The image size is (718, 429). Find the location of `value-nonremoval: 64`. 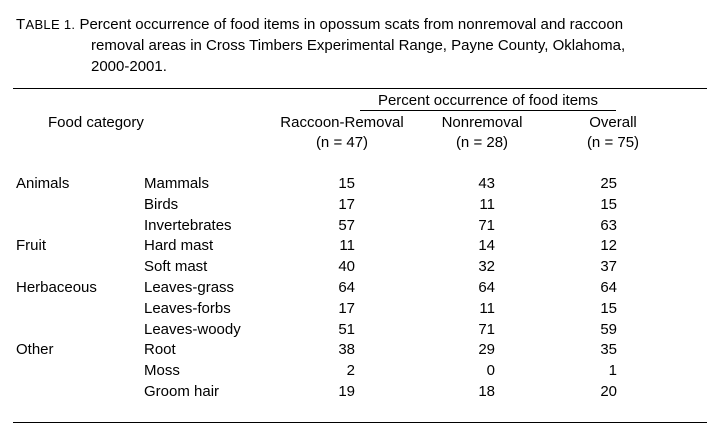

value-nonremoval: 64 is located at coordinates (486, 287).